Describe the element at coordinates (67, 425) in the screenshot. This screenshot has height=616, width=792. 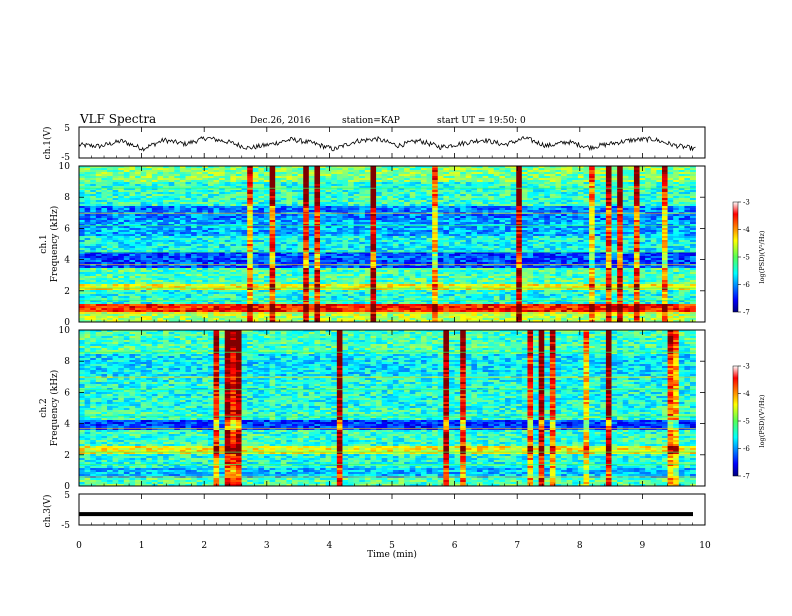
I see `ch2-spec-ytick-label: 4` at that location.